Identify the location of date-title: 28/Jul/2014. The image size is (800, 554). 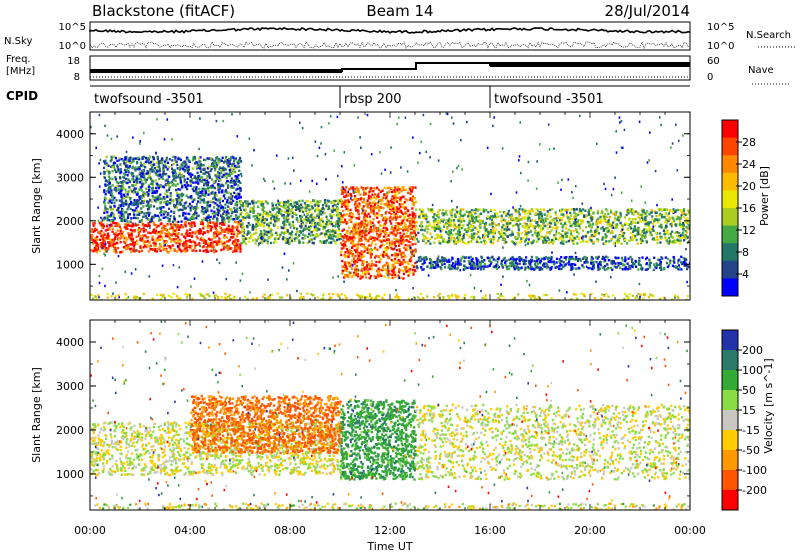
(647, 11).